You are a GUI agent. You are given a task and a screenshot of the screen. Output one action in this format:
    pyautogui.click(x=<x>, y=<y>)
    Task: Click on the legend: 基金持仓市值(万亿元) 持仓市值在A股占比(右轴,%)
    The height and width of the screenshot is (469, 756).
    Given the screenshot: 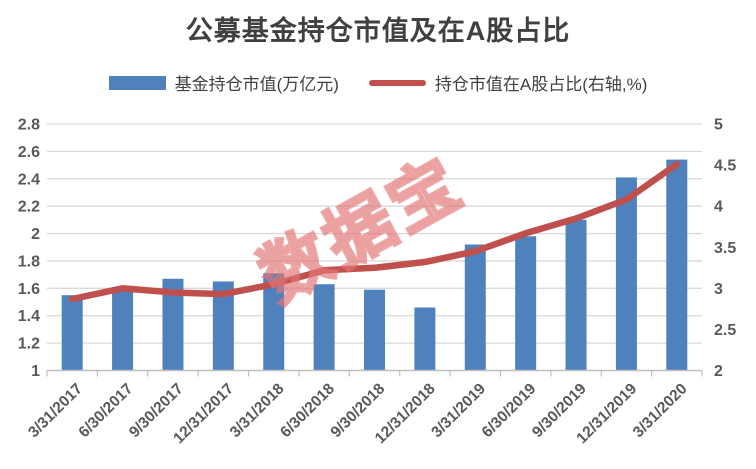 What is the action you would take?
    pyautogui.click(x=378, y=82)
    